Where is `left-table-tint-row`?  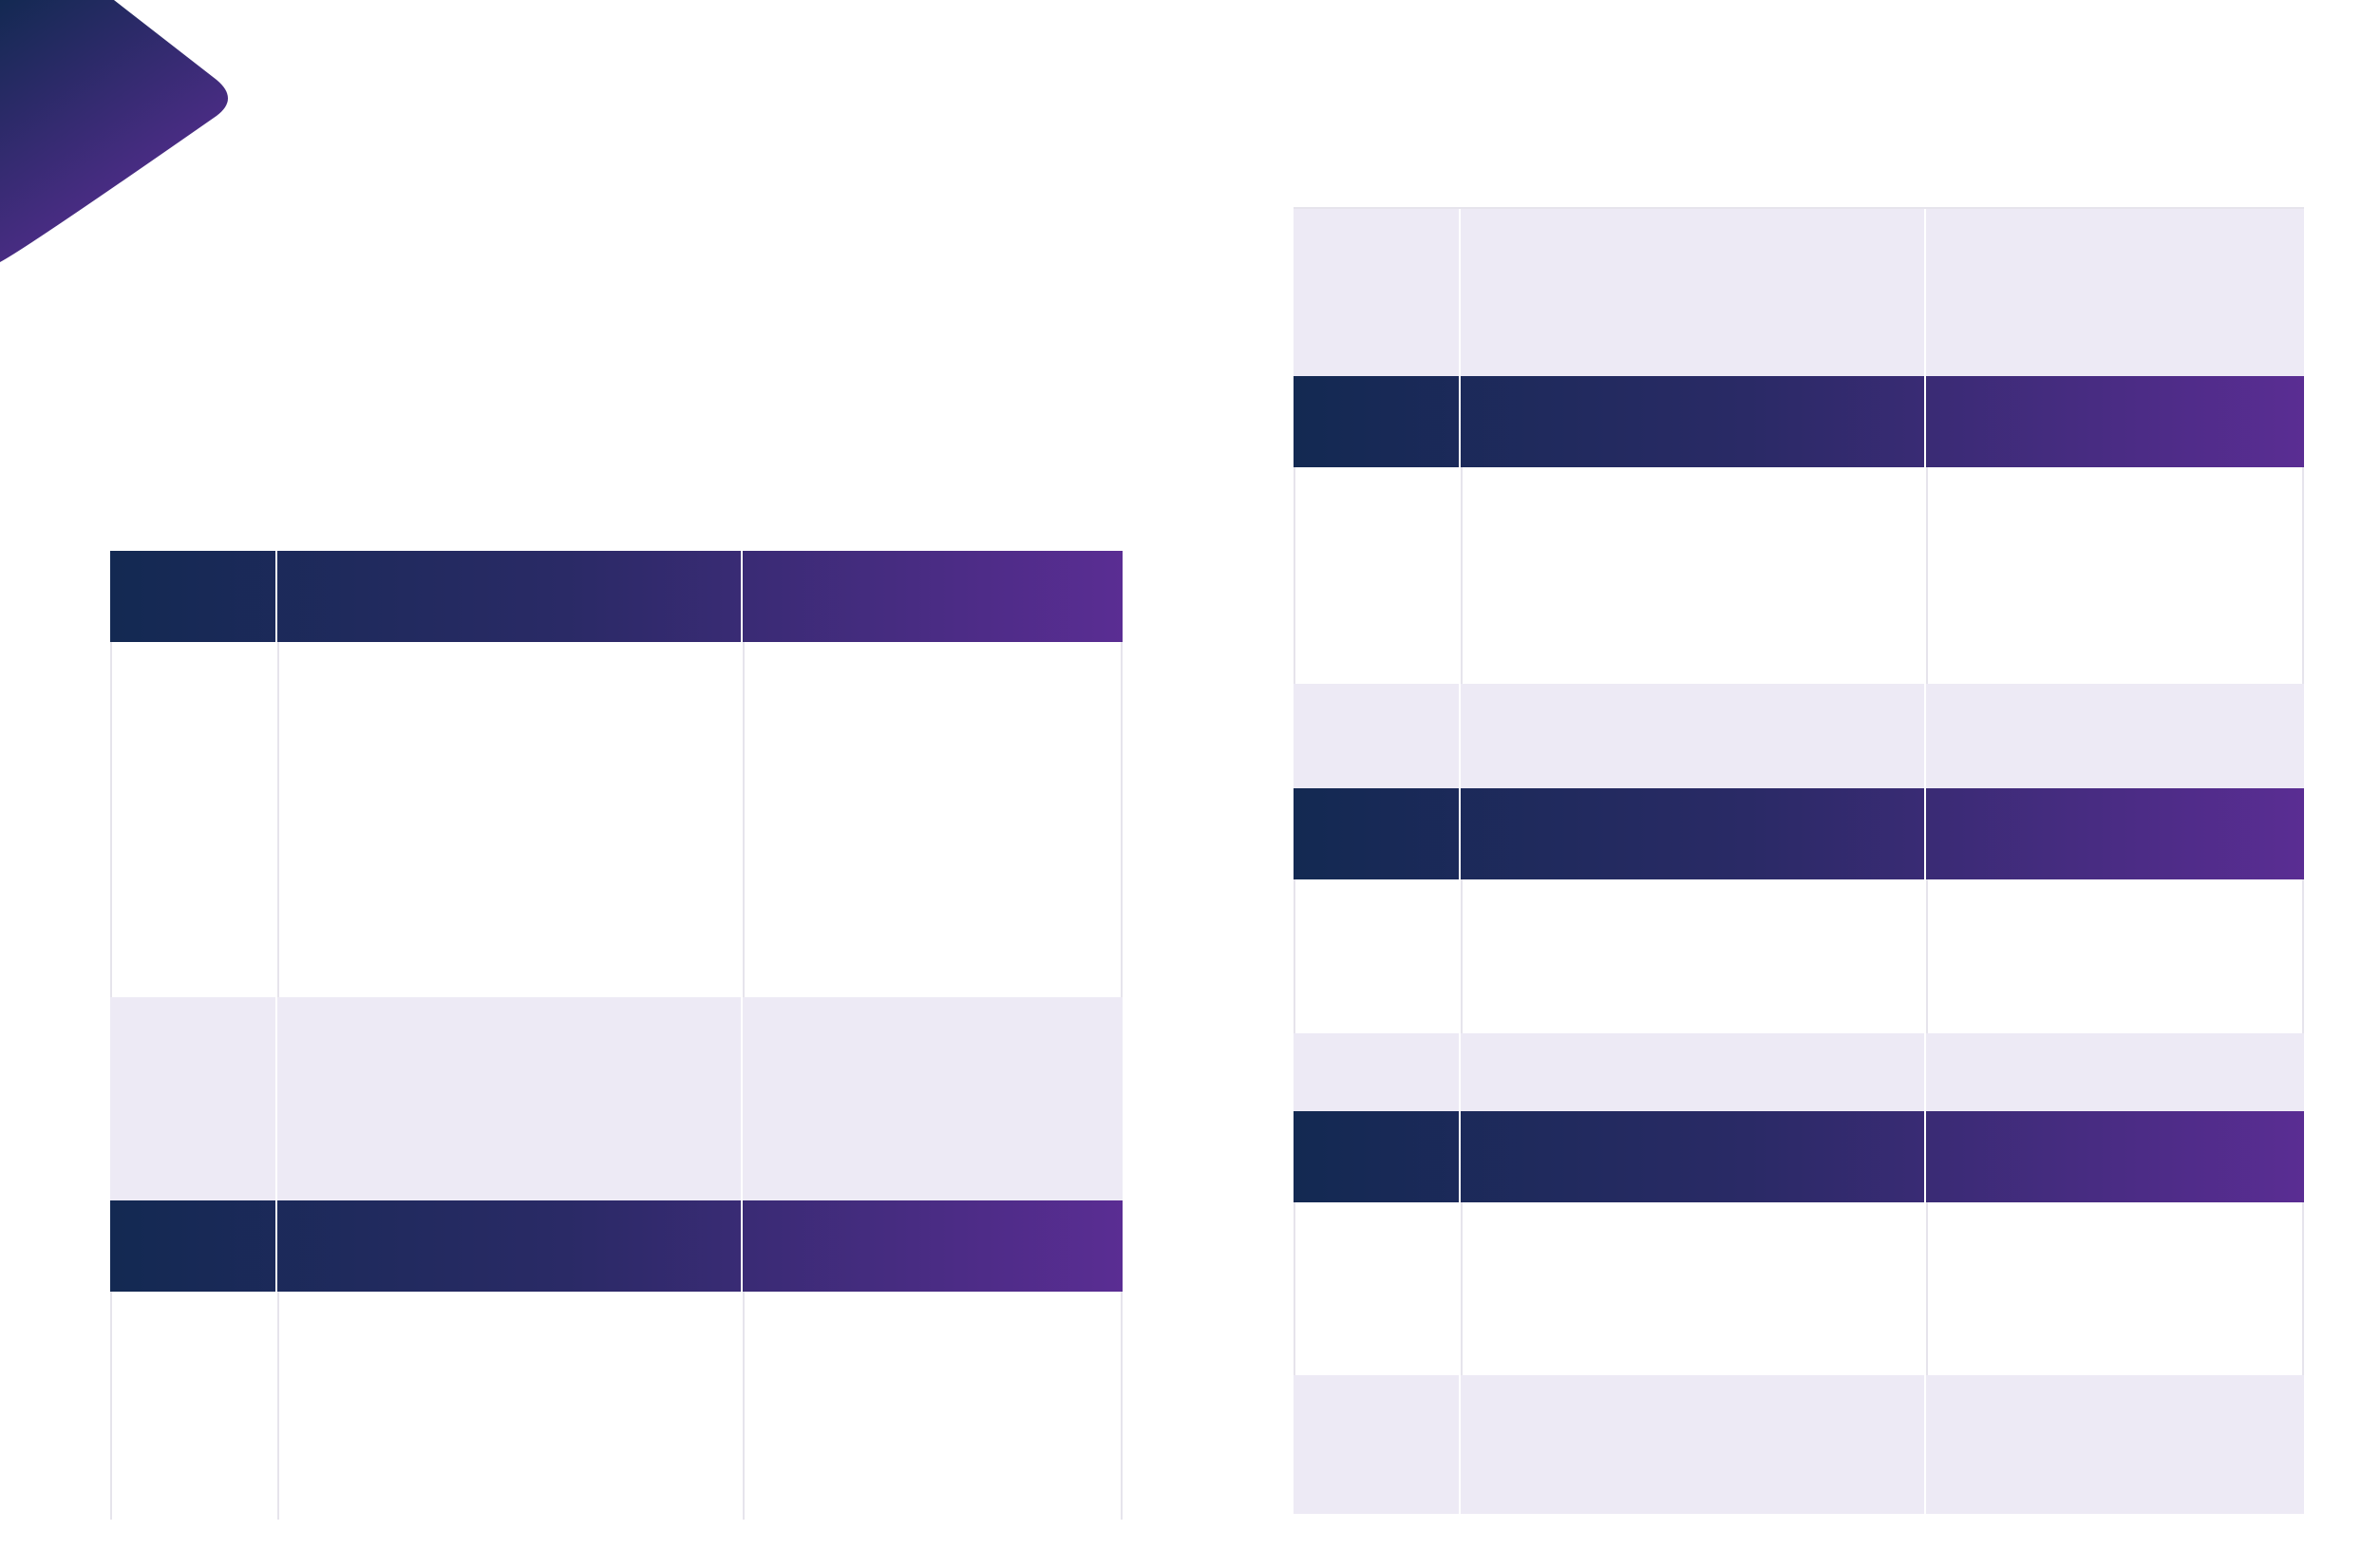
left-table-tint-row is located at coordinates (616, 1098).